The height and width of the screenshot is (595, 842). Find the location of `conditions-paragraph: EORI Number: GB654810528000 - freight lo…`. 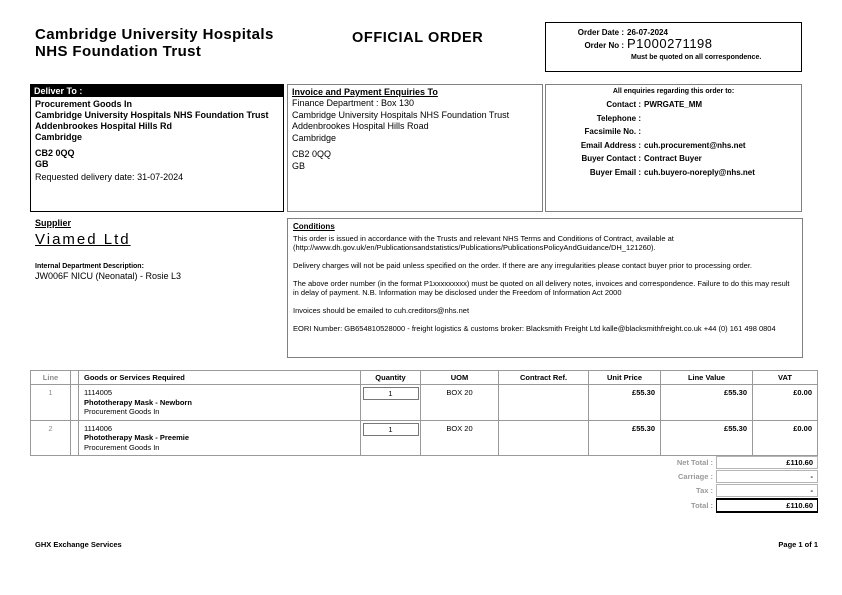

conditions-paragraph: EORI Number: GB654810528000 - freight lo… is located at coordinates (534, 328).